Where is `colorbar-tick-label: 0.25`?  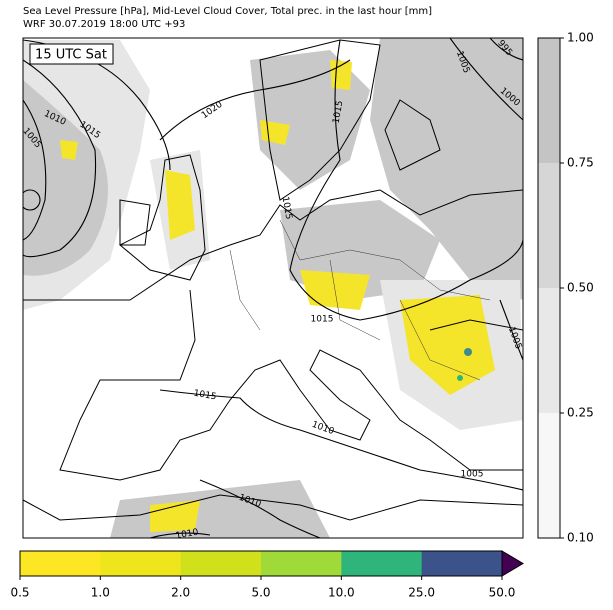
colorbar-tick-label: 0.25 is located at coordinates (580, 413).